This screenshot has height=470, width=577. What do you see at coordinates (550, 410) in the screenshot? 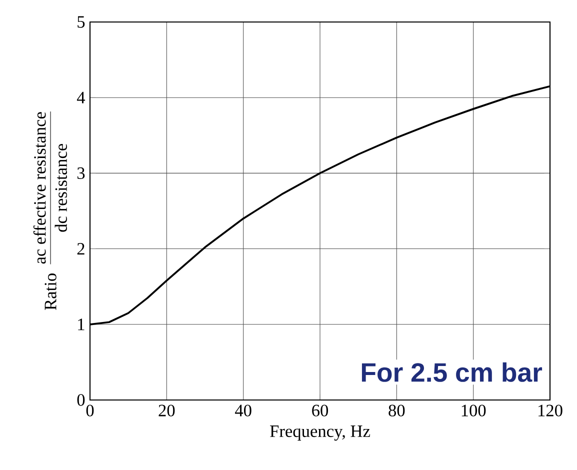
I see `x-tick-label: 120` at bounding box center [550, 410].